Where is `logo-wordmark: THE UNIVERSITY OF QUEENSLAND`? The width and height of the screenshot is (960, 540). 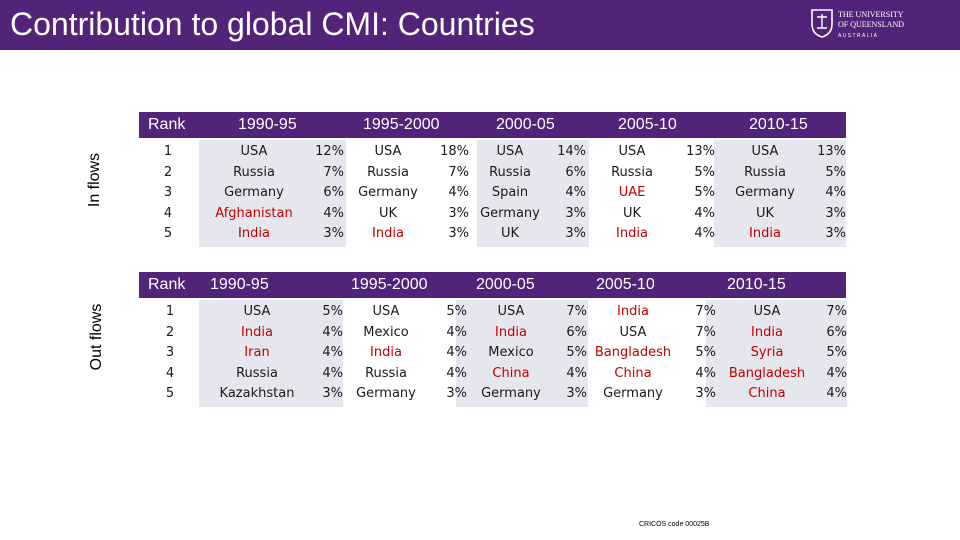
logo-wordmark: THE UNIVERSITY OF QUEENSLAND is located at coordinates (871, 19).